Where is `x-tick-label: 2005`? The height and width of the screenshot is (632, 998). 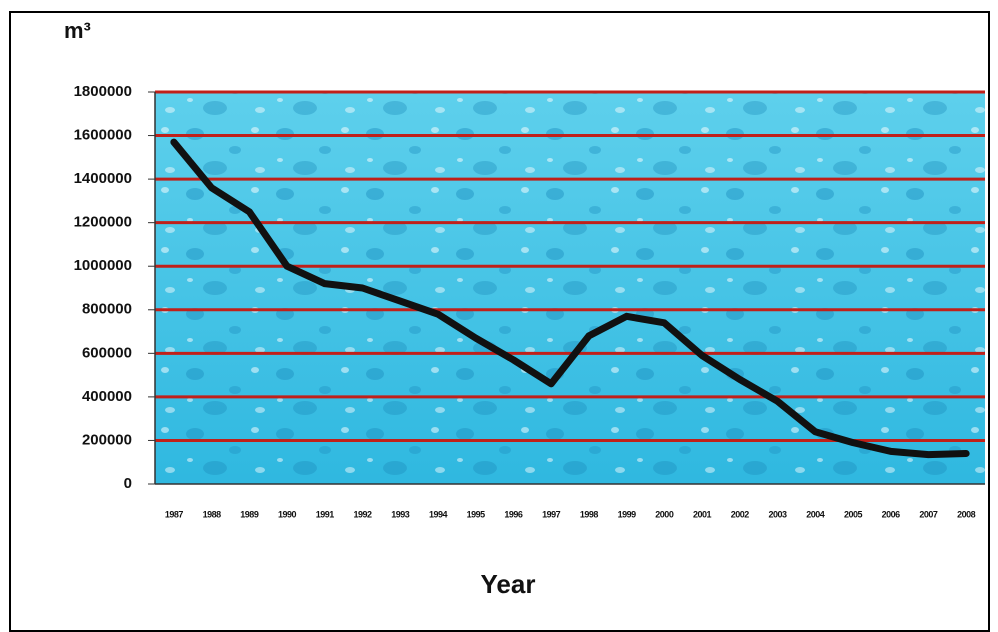
x-tick-label: 2005 is located at coordinates (853, 514).